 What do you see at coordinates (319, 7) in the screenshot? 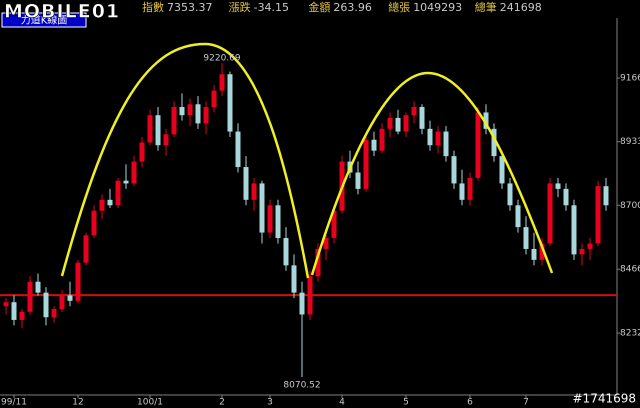
I see `header-label: 金額` at bounding box center [319, 7].